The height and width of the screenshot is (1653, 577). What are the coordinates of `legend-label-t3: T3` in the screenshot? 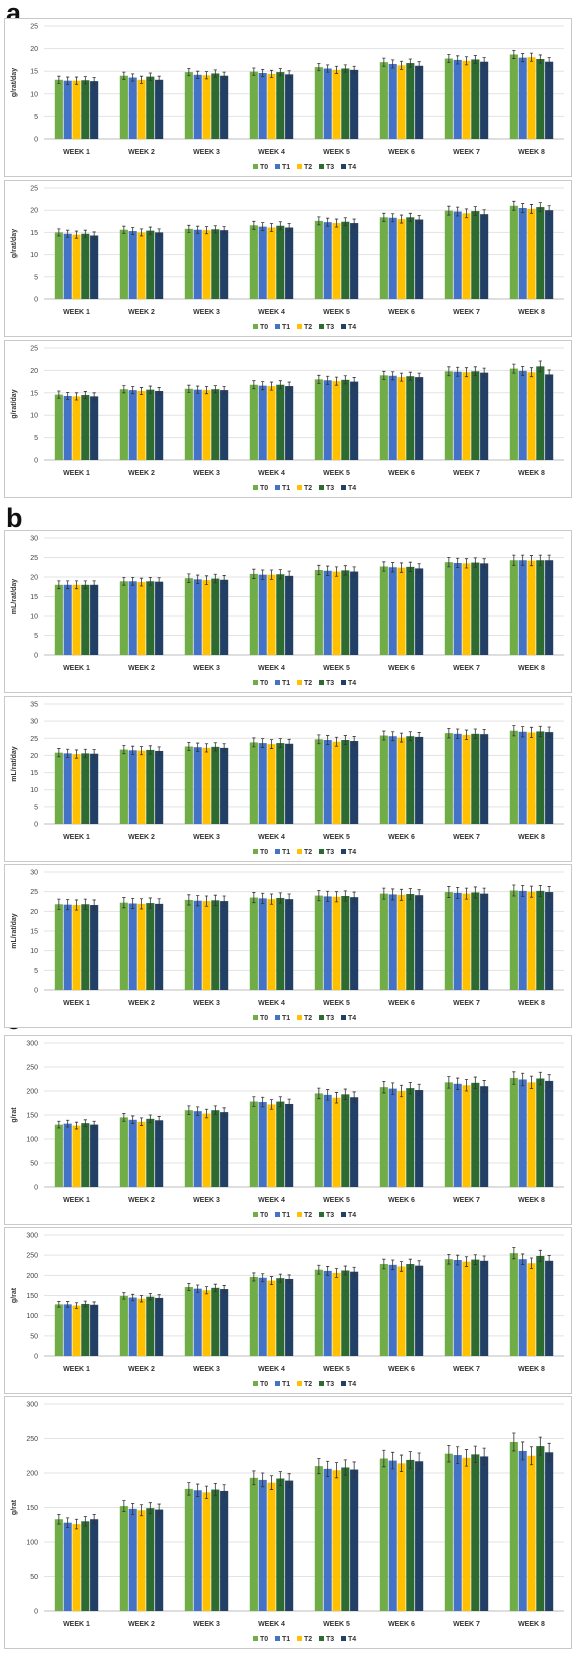 It's located at (330, 1384).